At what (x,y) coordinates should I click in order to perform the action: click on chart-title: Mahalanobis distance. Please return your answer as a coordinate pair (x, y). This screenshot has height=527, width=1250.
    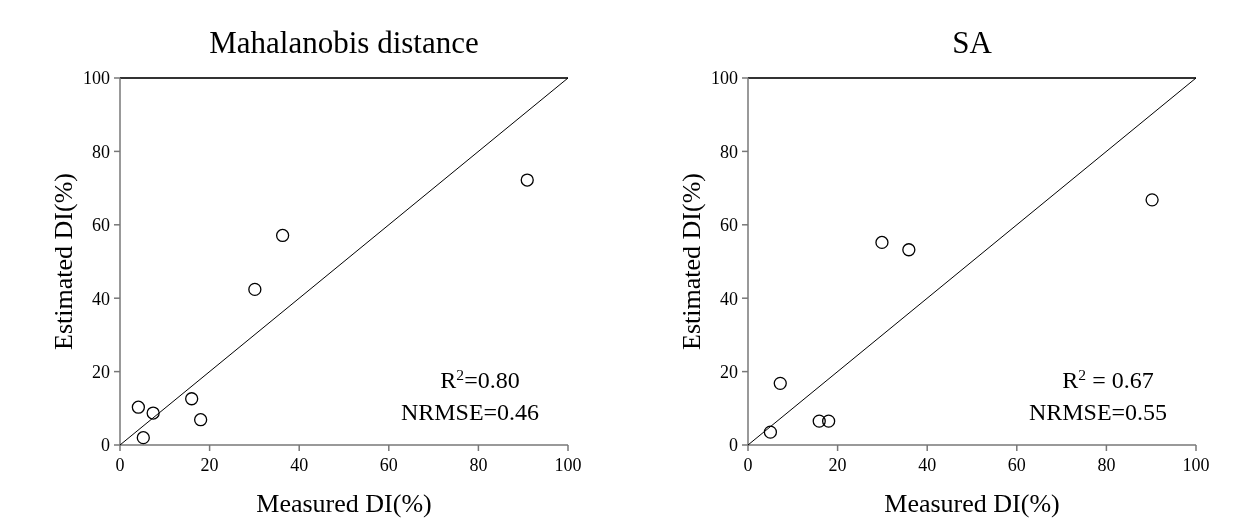
    Looking at the image, I should click on (344, 42).